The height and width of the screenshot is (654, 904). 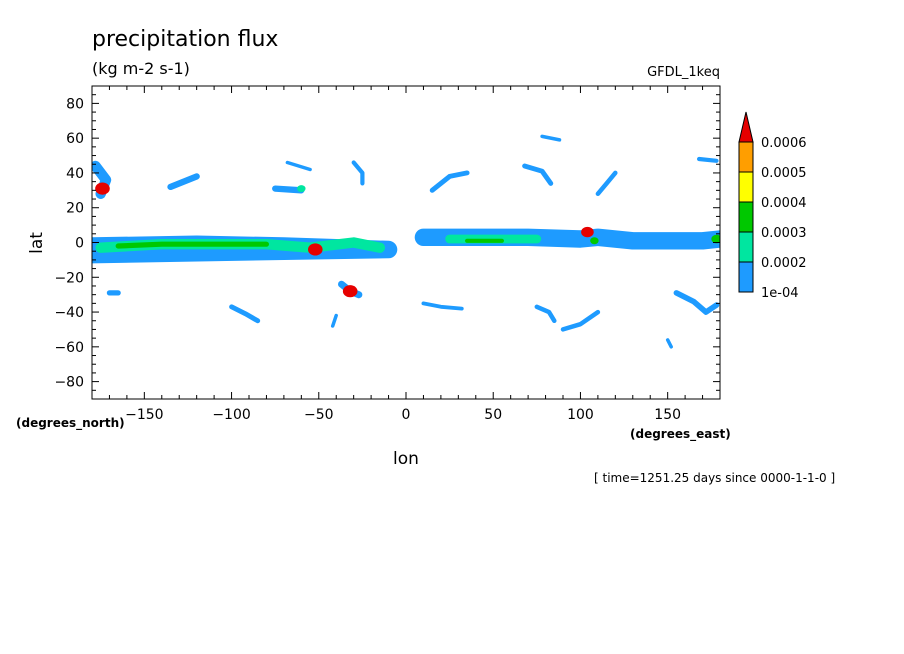 I want to click on model-label: GFDL_1keq, so click(x=683, y=72).